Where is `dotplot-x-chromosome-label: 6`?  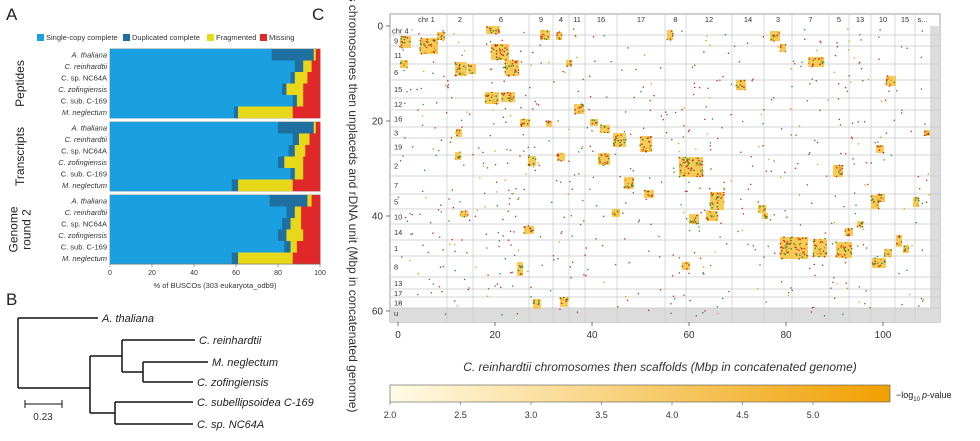 dotplot-x-chromosome-label: 6 is located at coordinates (501, 19).